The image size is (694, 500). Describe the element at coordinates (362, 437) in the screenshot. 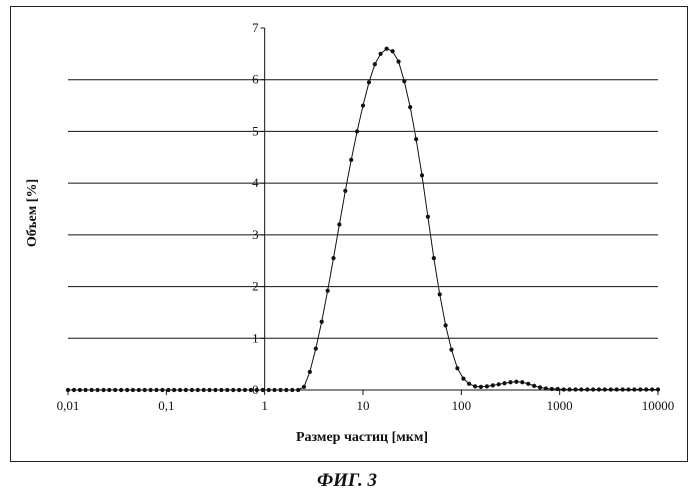

I see `x-axis-title: Размер частиц [мкм]` at that location.